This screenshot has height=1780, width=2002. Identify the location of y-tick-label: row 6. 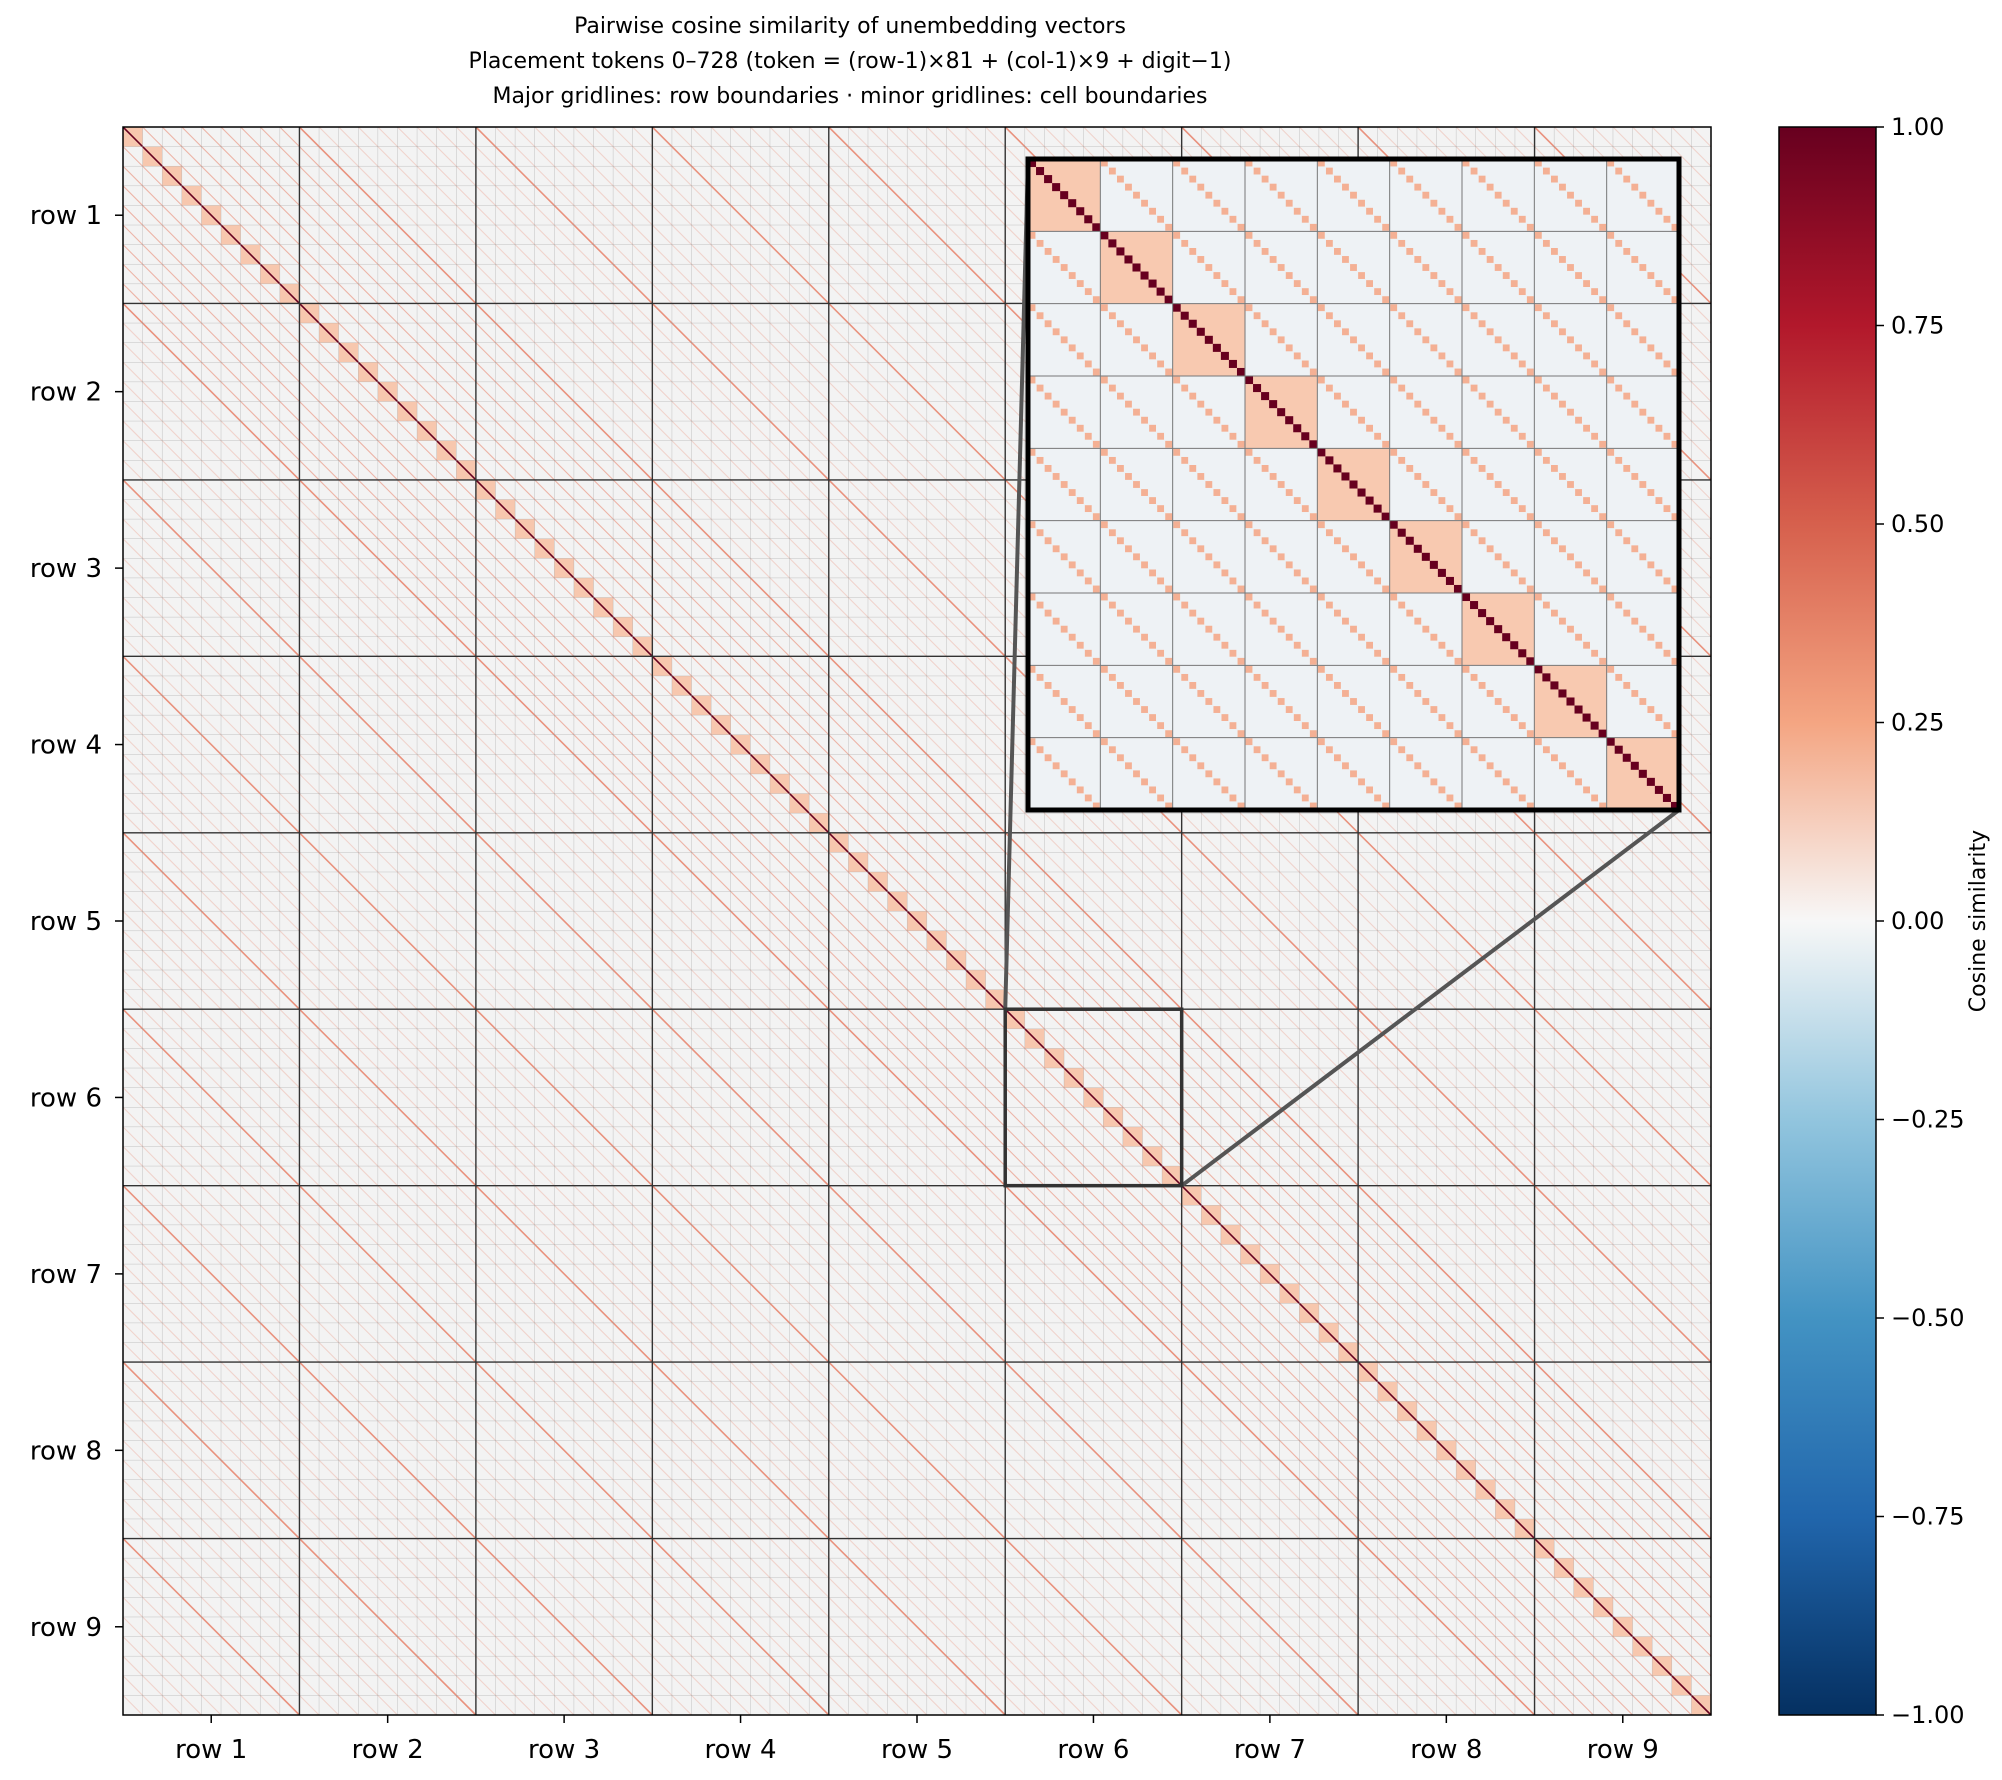
(66, 1098).